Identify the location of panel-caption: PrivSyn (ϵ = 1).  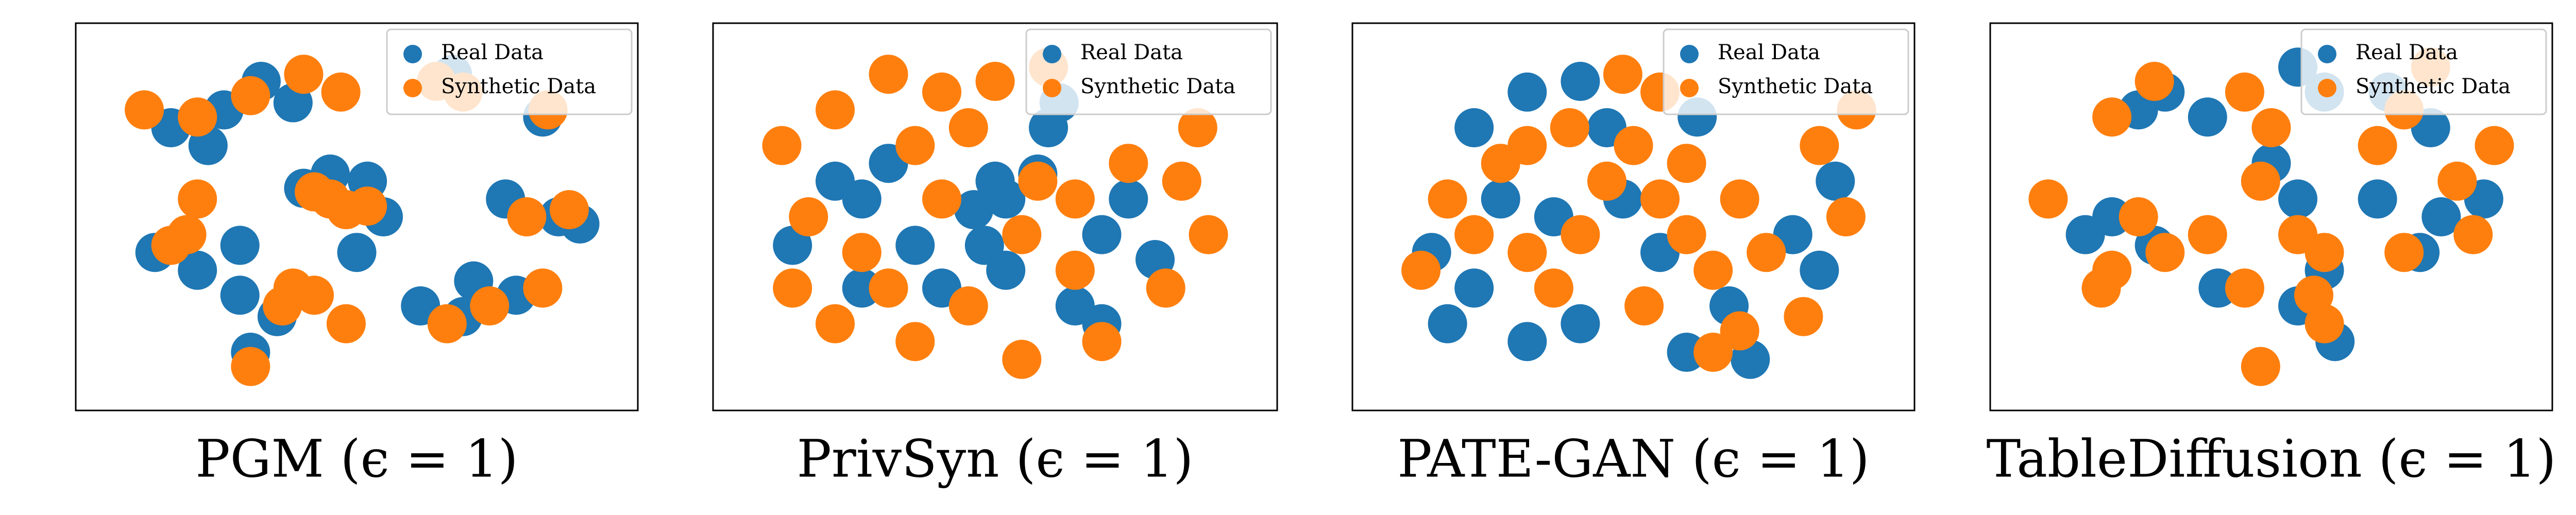
(995, 459).